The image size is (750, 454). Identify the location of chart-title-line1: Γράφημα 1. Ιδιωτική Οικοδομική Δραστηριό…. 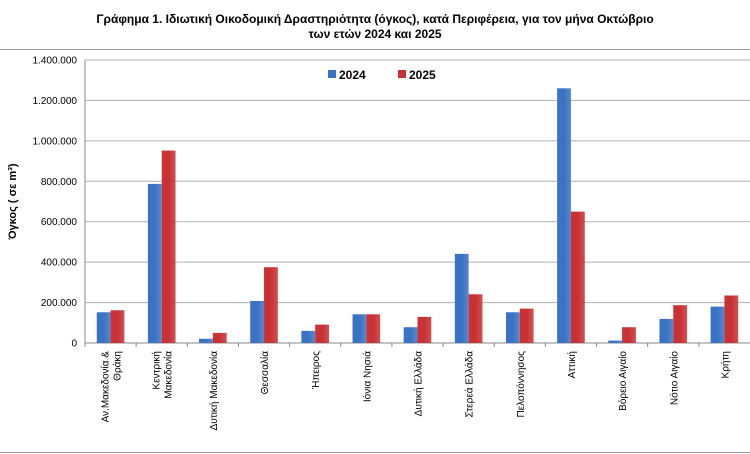
(375, 19).